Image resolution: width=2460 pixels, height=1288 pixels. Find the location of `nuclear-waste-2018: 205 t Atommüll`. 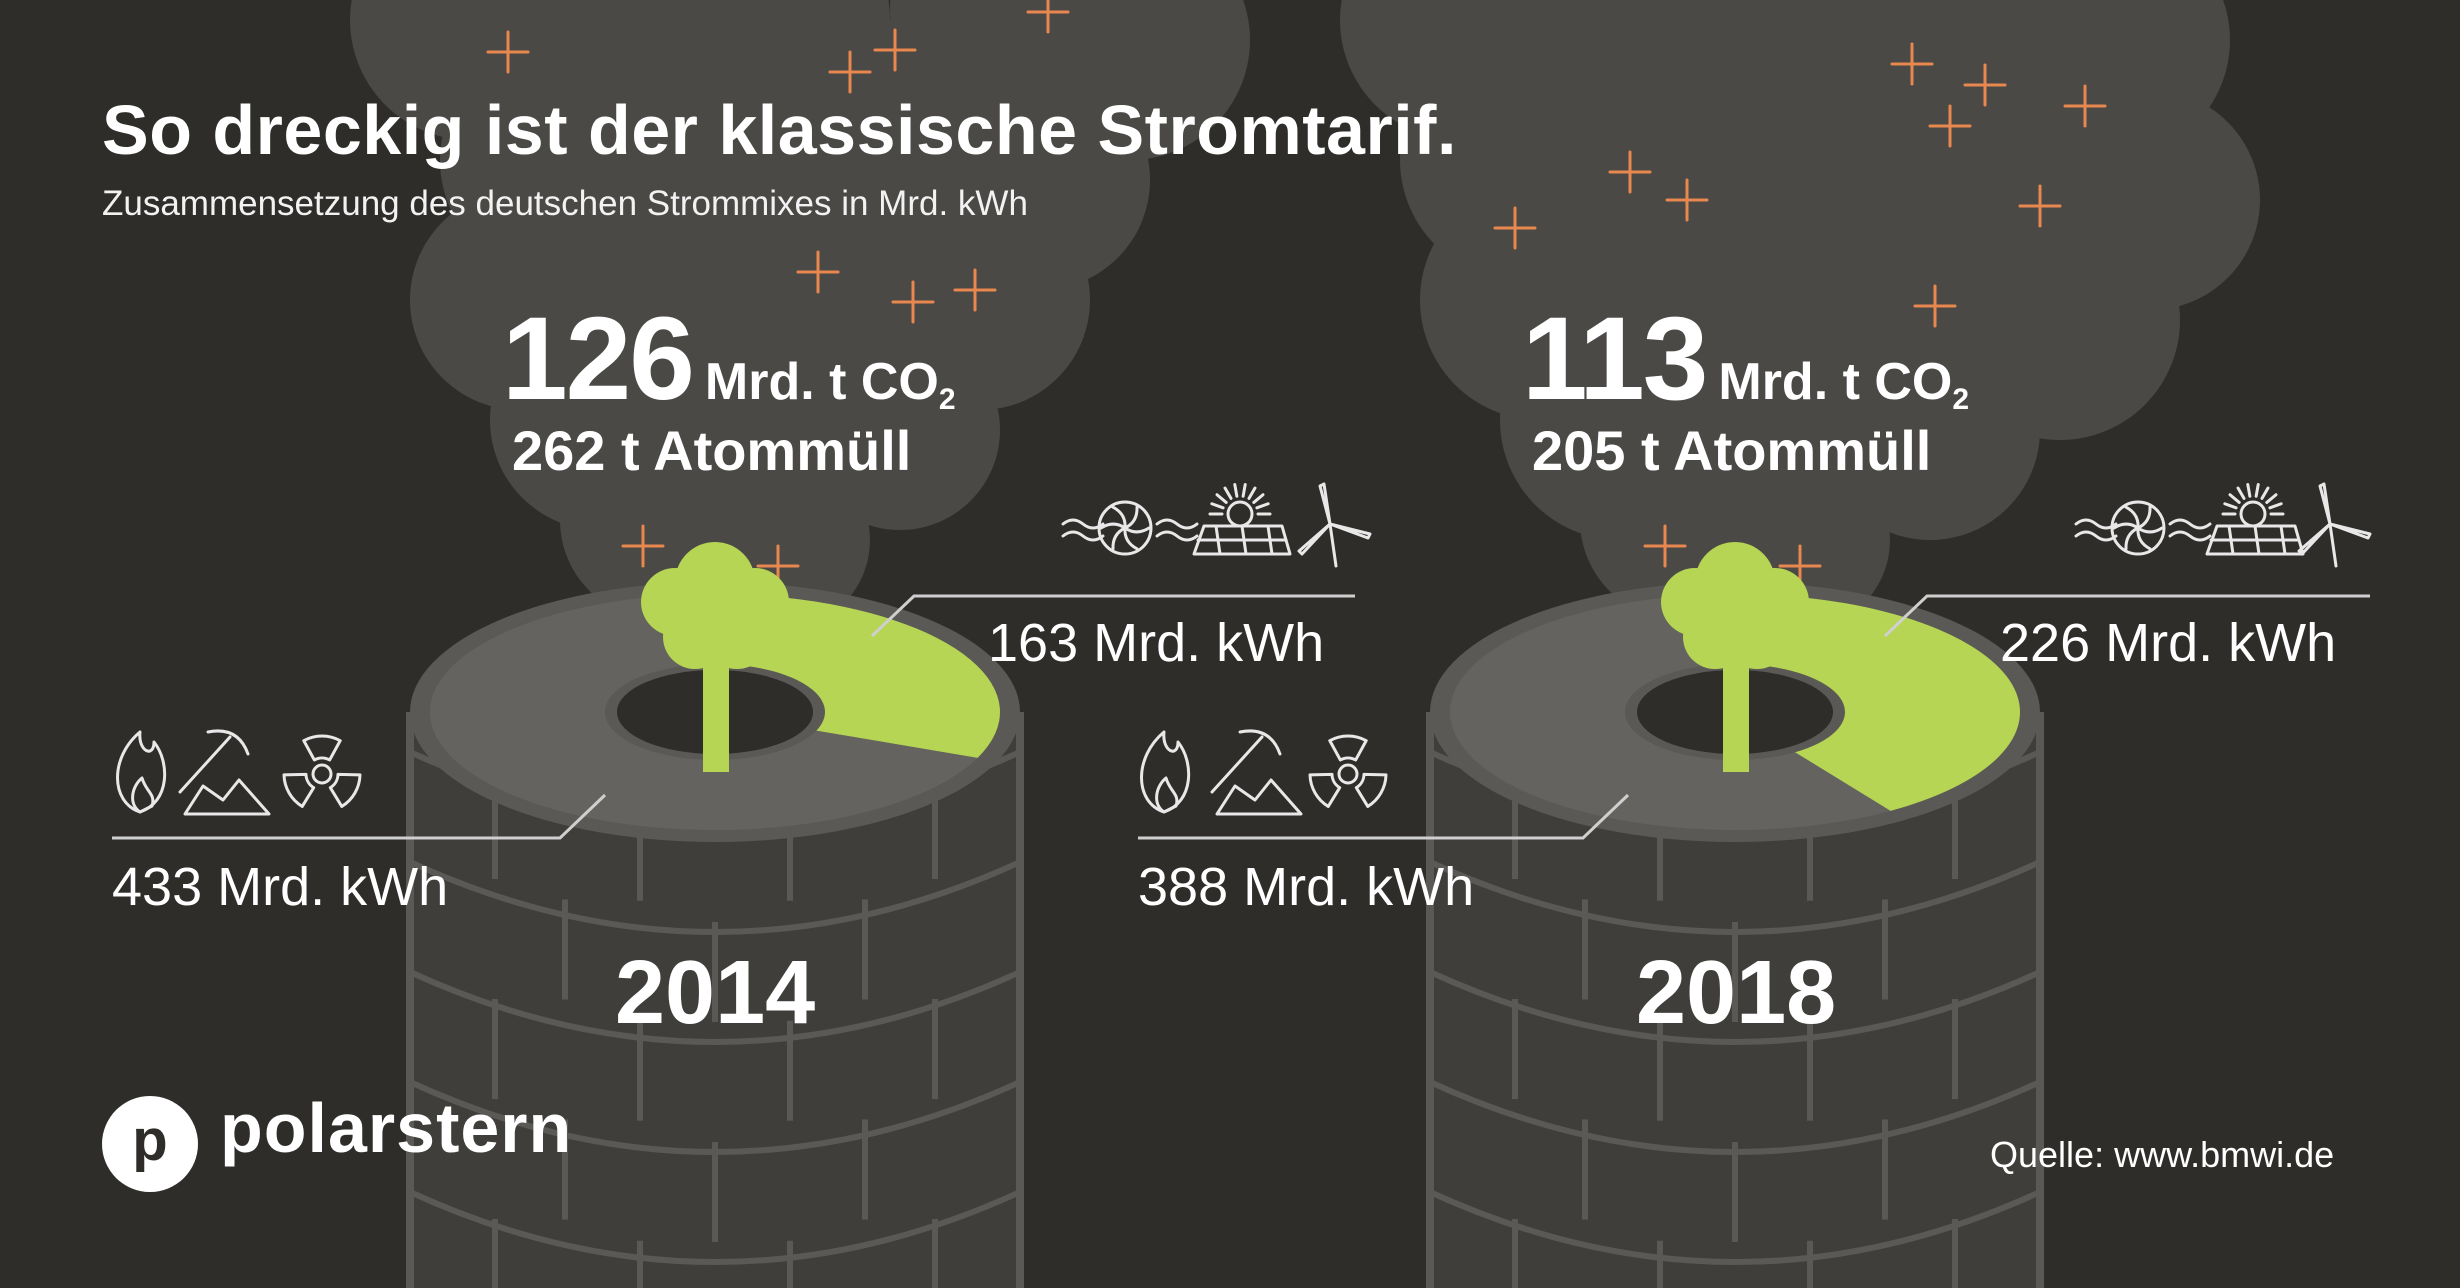

nuclear-waste-2018: 205 t Atommüll is located at coordinates (1732, 450).